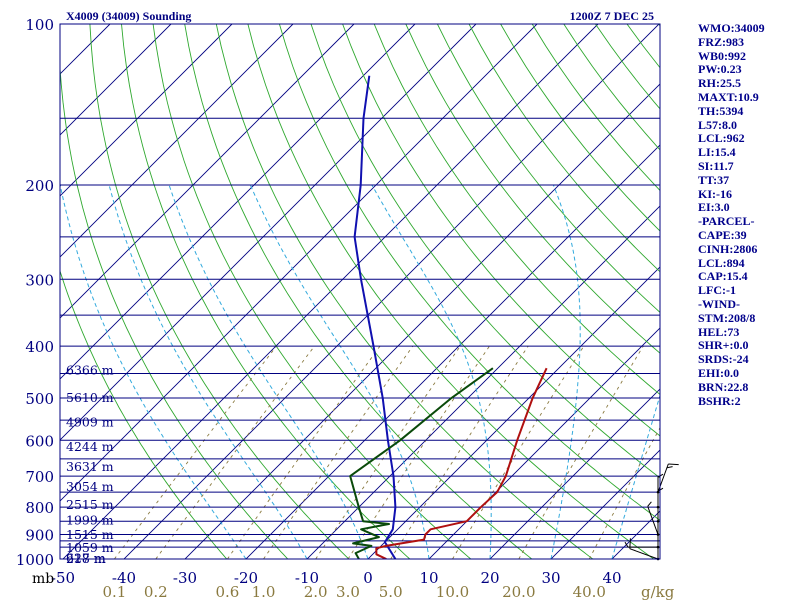 The width and height of the screenshot is (800, 600). Describe the element at coordinates (728, 248) in the screenshot. I see `stat-line: CINH:2806` at that location.